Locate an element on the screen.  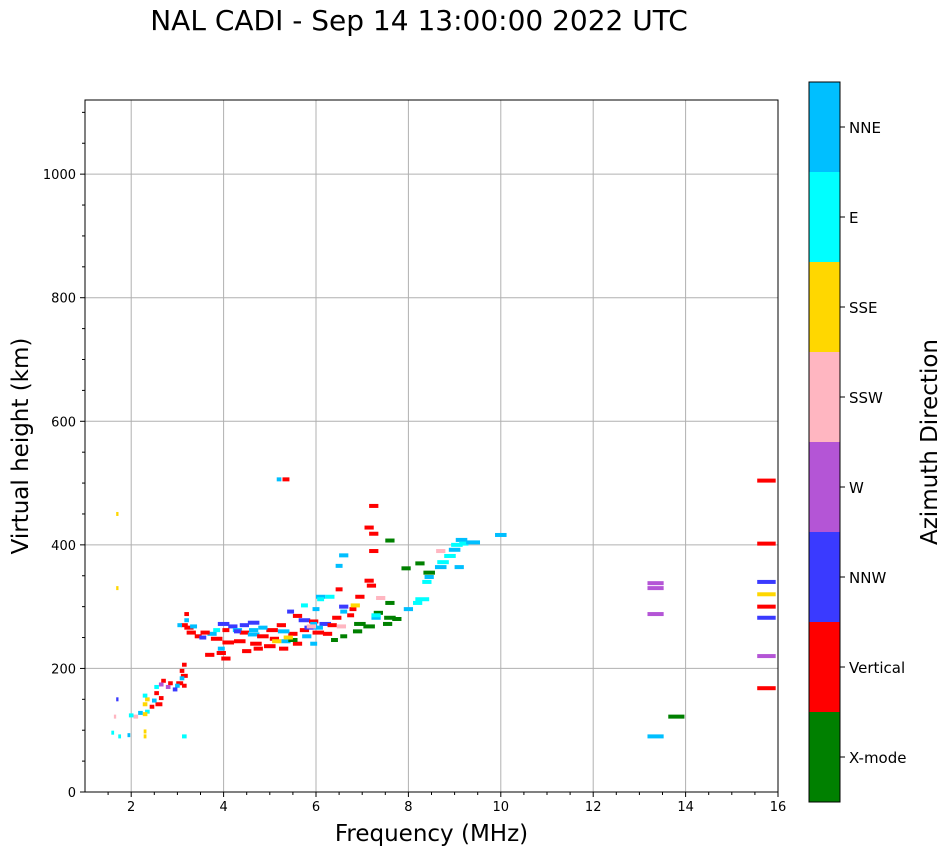
colorbar-frame is located at coordinates (824, 442).